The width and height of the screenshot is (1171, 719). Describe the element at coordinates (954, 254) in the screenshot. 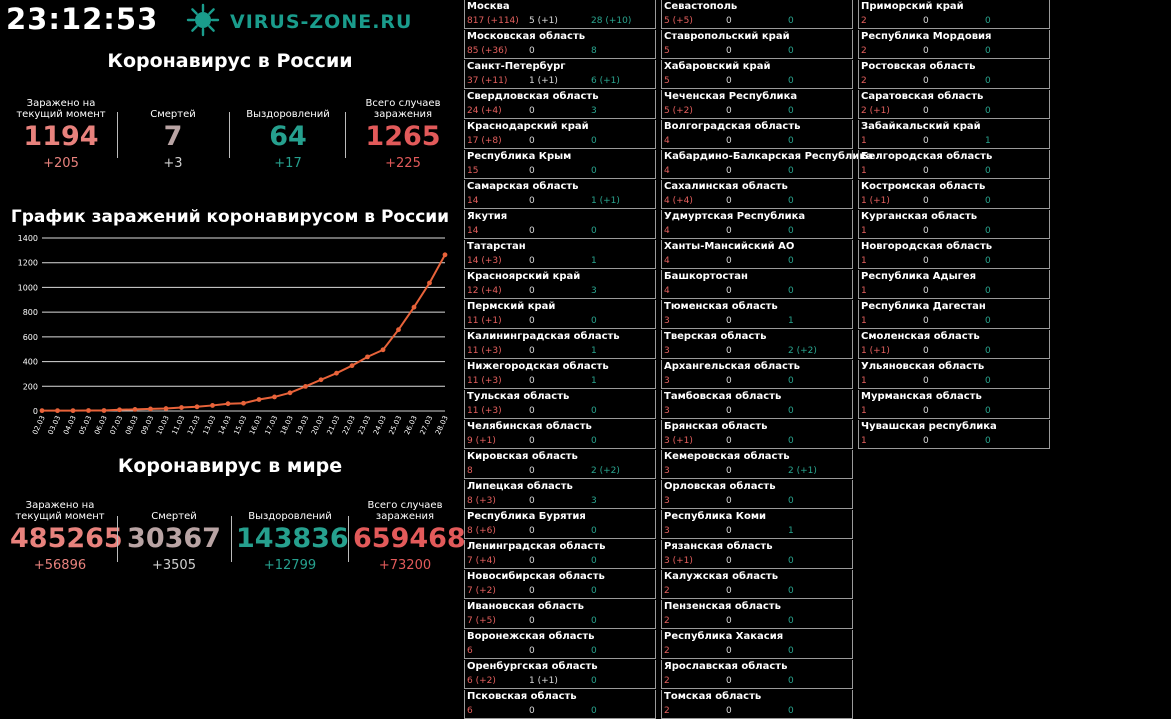

I see `region-row: Новгородская область 1 0 0` at that location.